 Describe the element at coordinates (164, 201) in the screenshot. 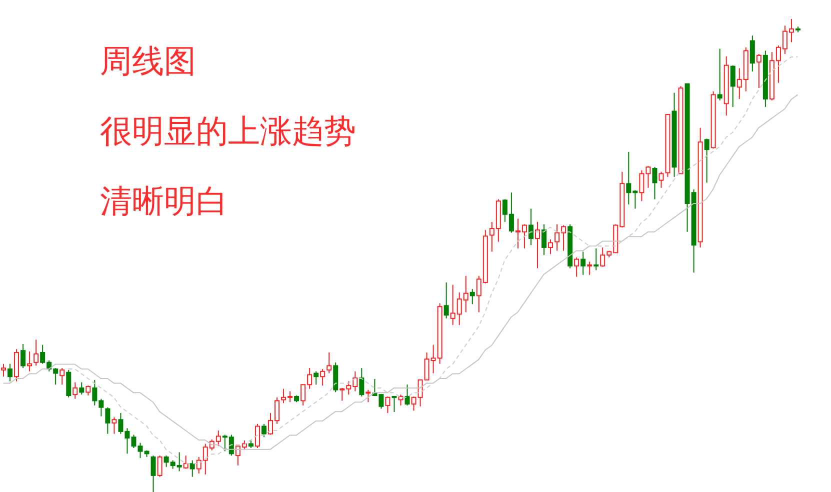

I see `annotation: 清晰明白` at that location.